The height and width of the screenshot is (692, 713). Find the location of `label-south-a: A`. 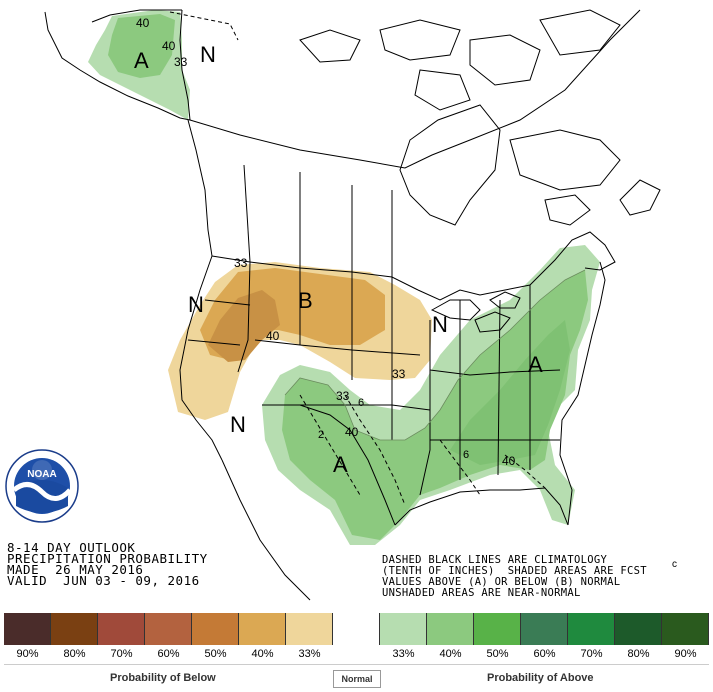

label-south-a: A is located at coordinates (340, 464).